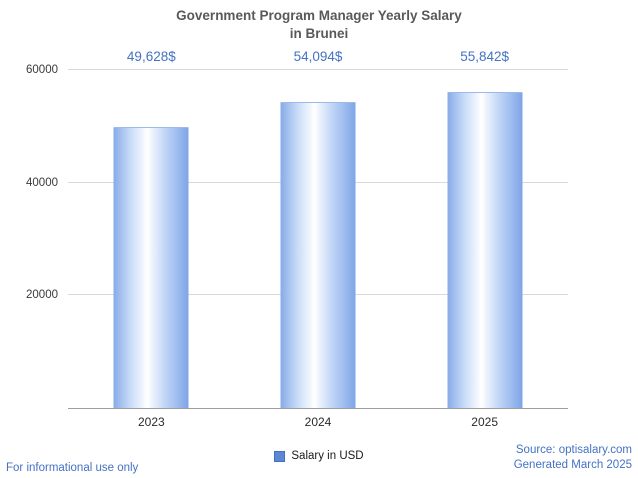 The width and height of the screenshot is (638, 478). What do you see at coordinates (151, 422) in the screenshot?
I see `x-axis-label-2023: 2023` at bounding box center [151, 422].